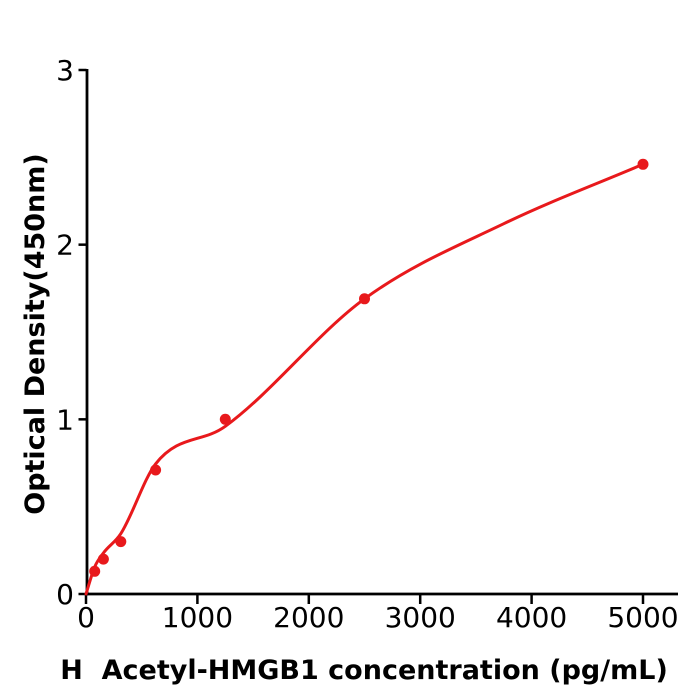  What do you see at coordinates (35, 334) in the screenshot?
I see `y-axis-title: Optical Density(450nm)` at bounding box center [35, 334].